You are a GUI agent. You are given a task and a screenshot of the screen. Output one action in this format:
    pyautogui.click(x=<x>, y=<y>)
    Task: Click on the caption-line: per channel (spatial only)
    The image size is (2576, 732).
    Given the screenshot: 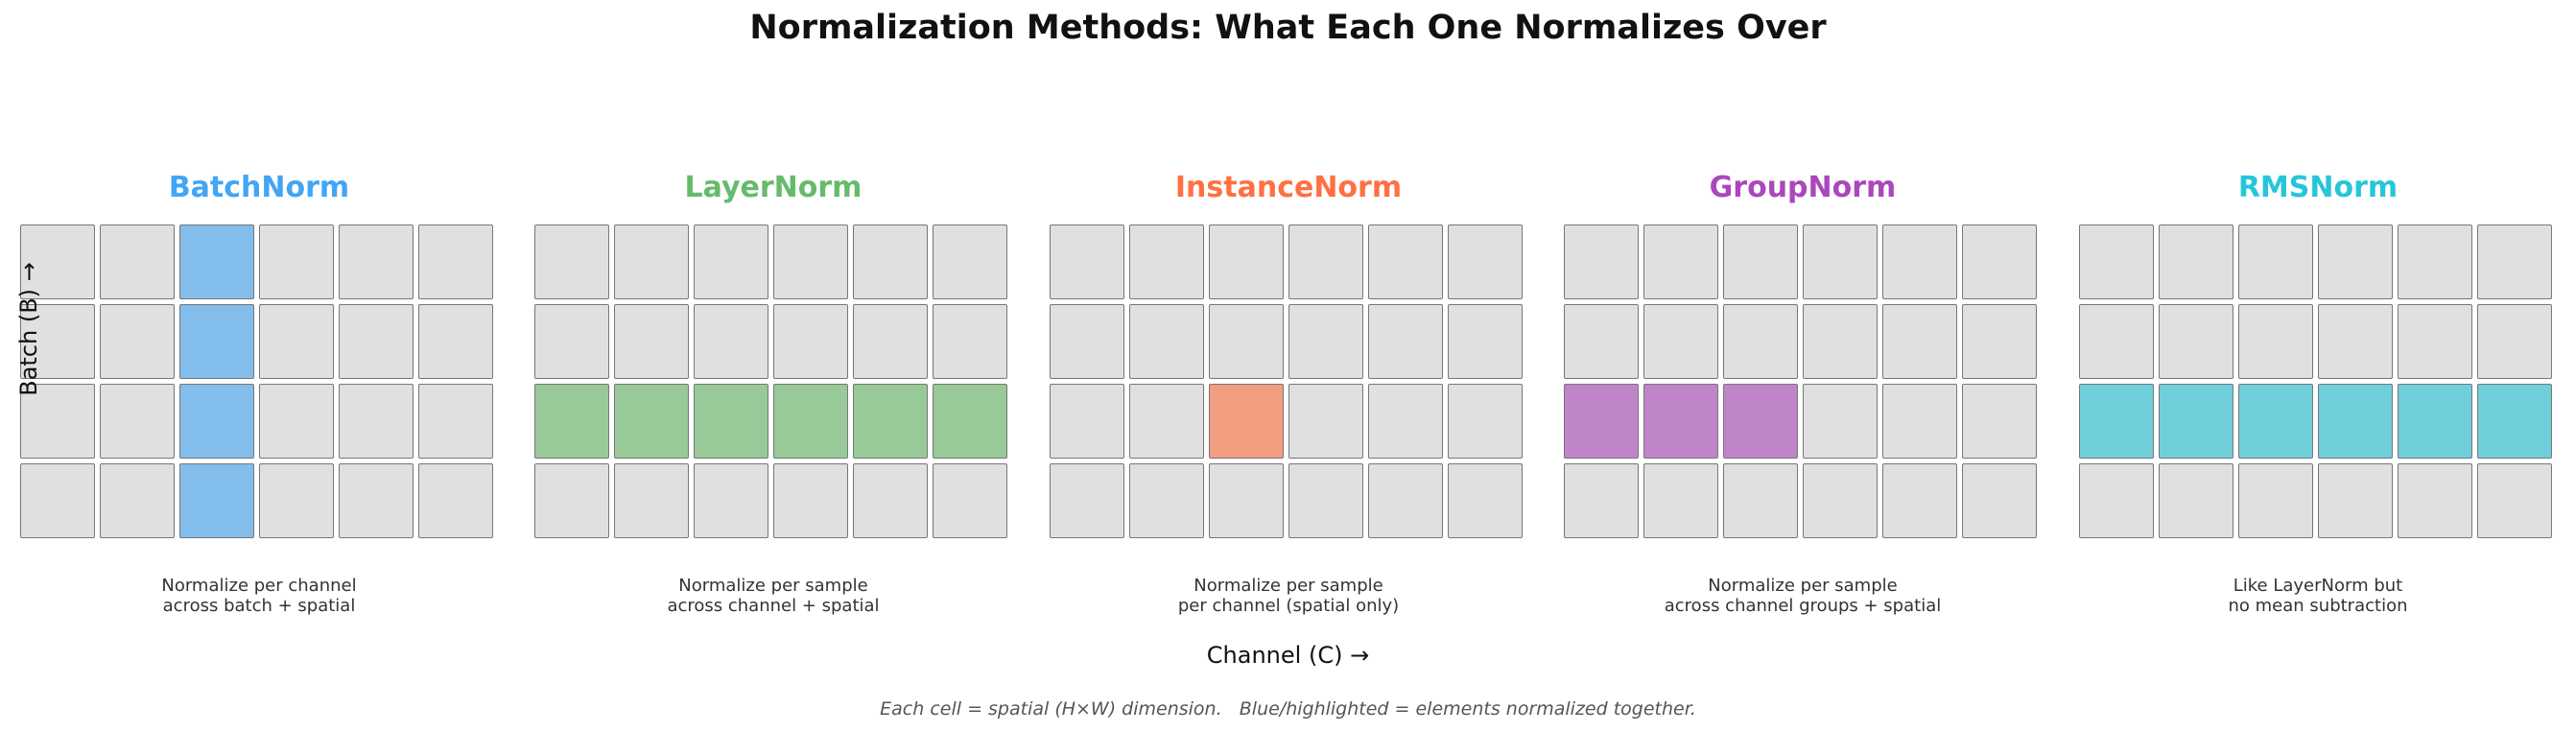 What is the action you would take?
    pyautogui.click(x=1288, y=606)
    